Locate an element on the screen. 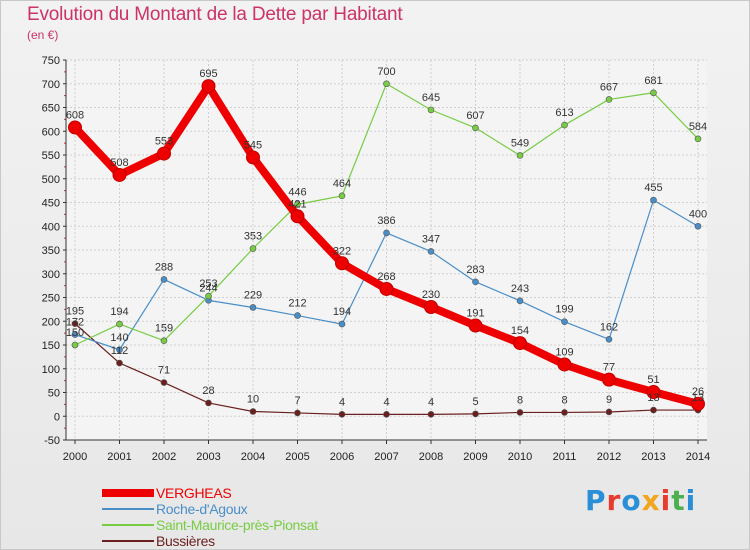 The width and height of the screenshot is (750, 550). logo-letter: x is located at coordinates (651, 500).